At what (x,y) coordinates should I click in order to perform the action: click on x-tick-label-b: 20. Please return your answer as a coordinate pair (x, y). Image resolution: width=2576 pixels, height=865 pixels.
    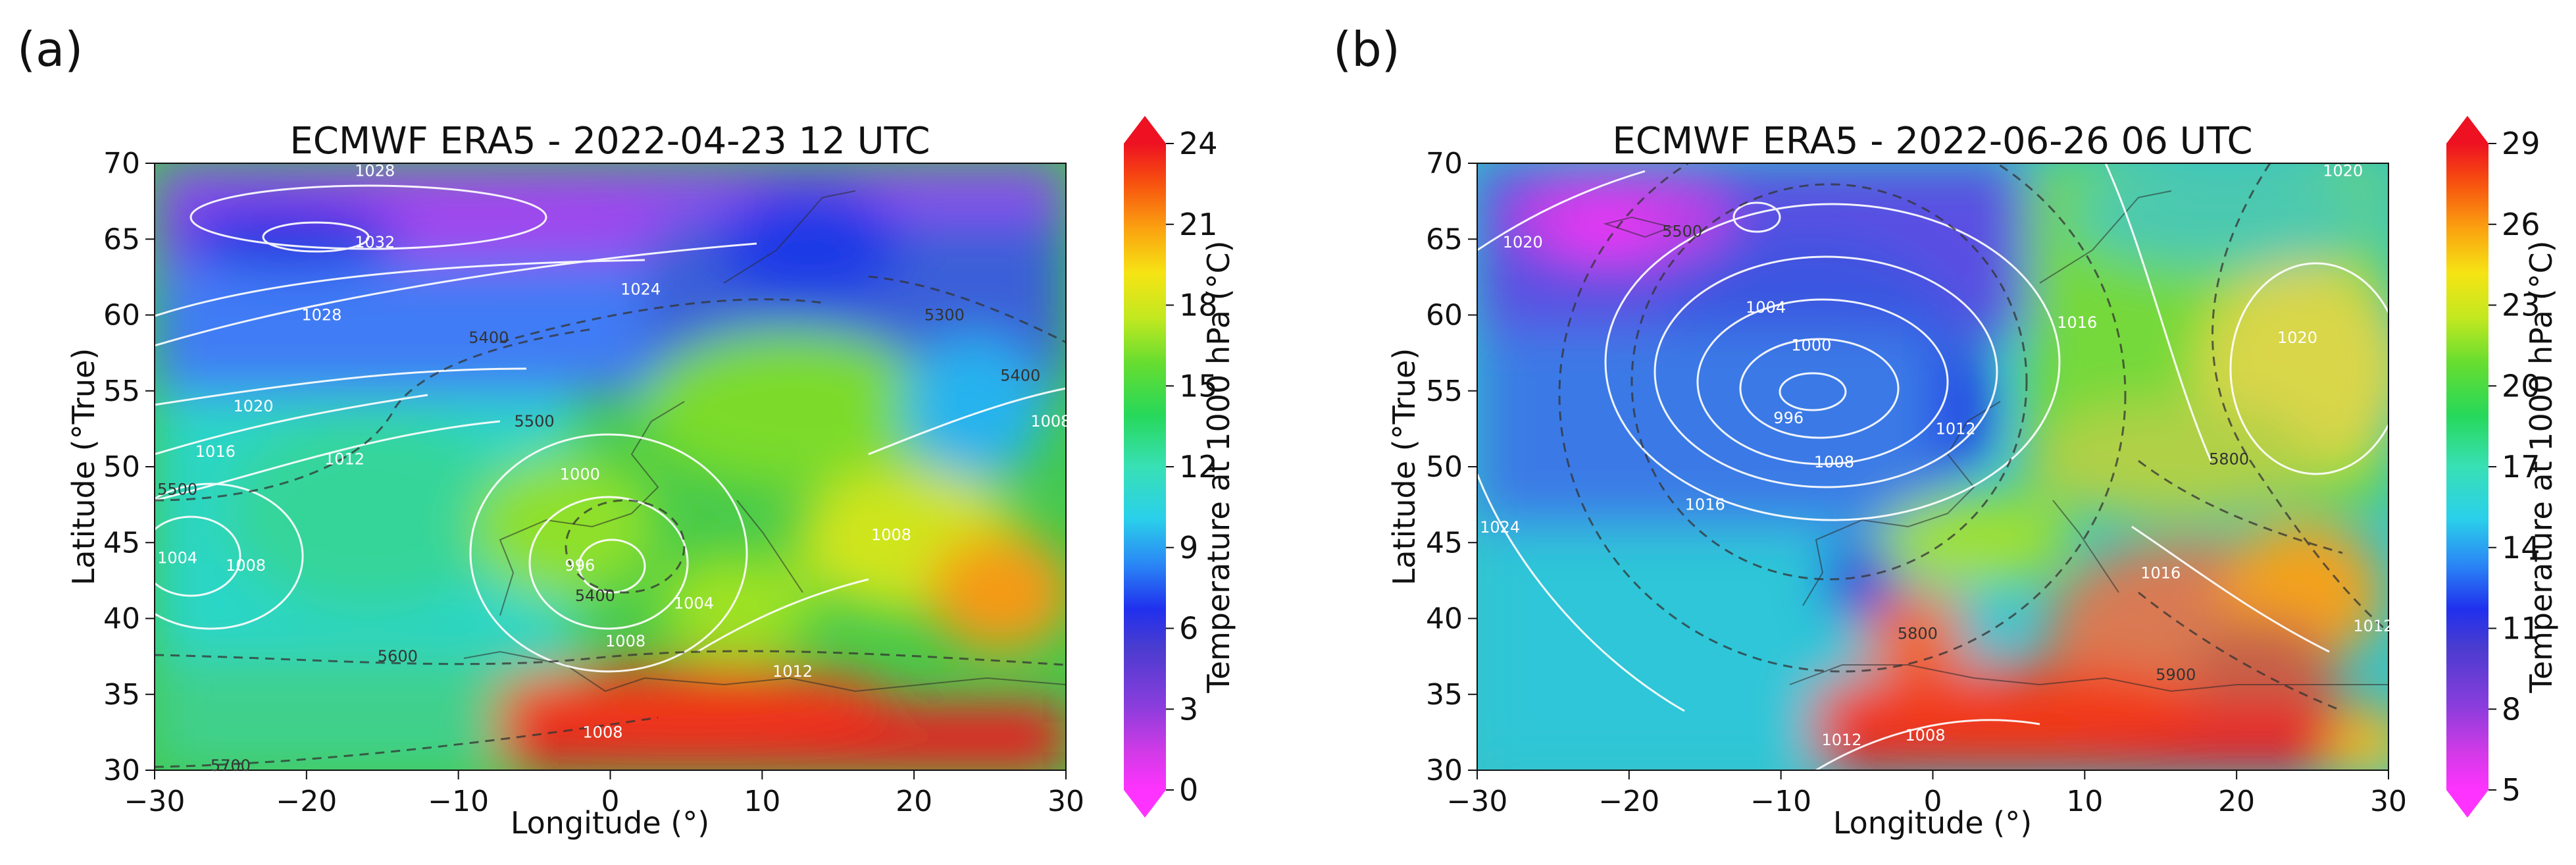
    Looking at the image, I should click on (2236, 801).